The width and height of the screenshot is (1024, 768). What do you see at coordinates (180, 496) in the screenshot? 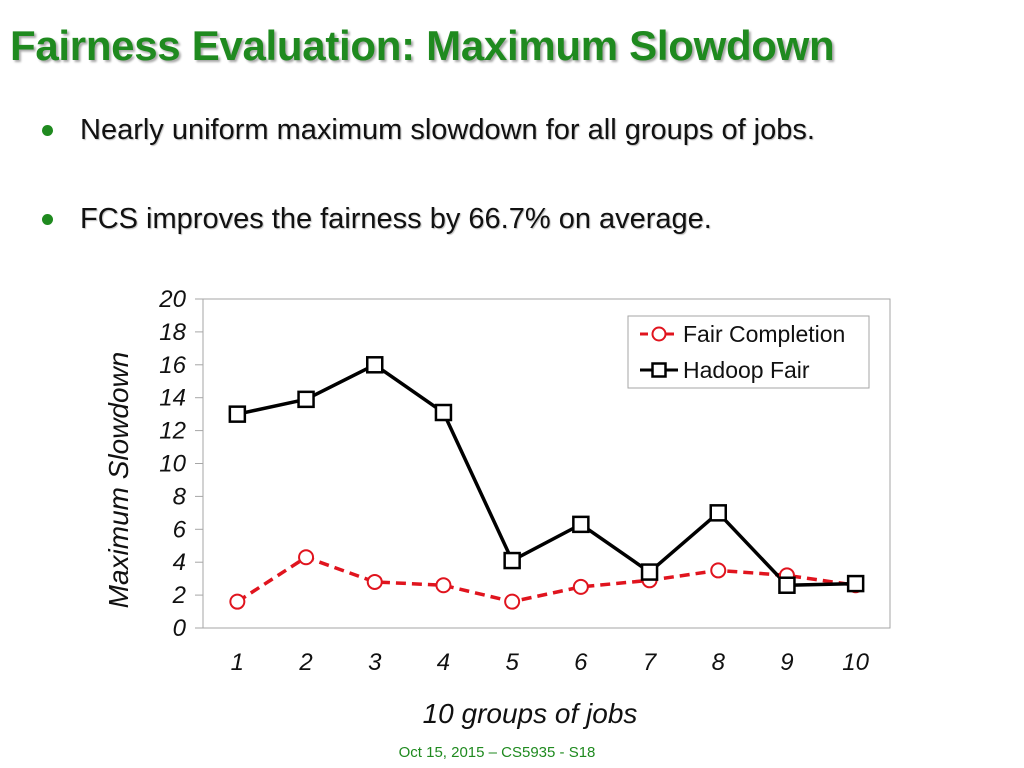
I see `y-tick-label: 8` at bounding box center [180, 496].